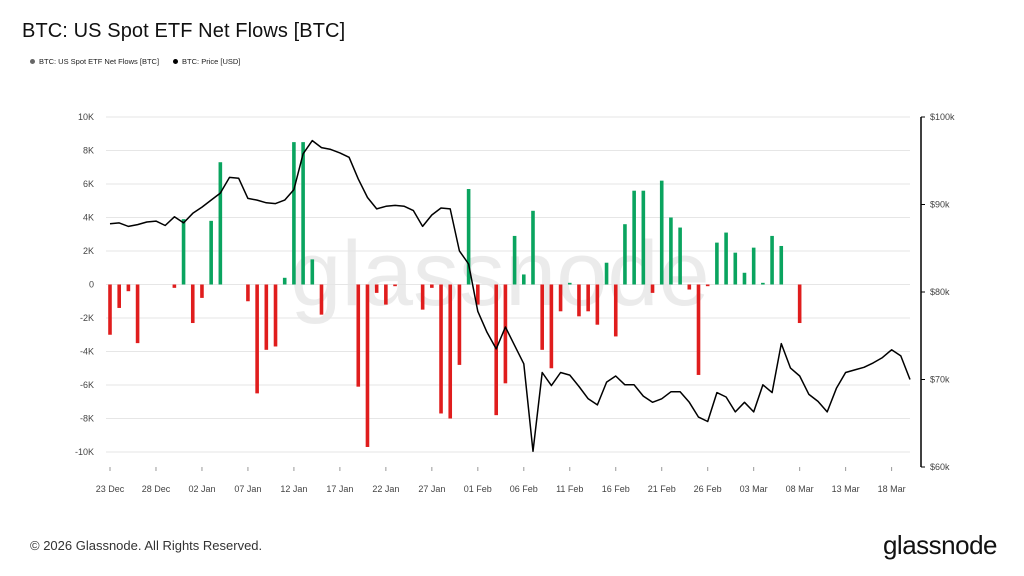 The height and width of the screenshot is (576, 1024). I want to click on x-tick-label: 18 Mar, so click(892, 489).